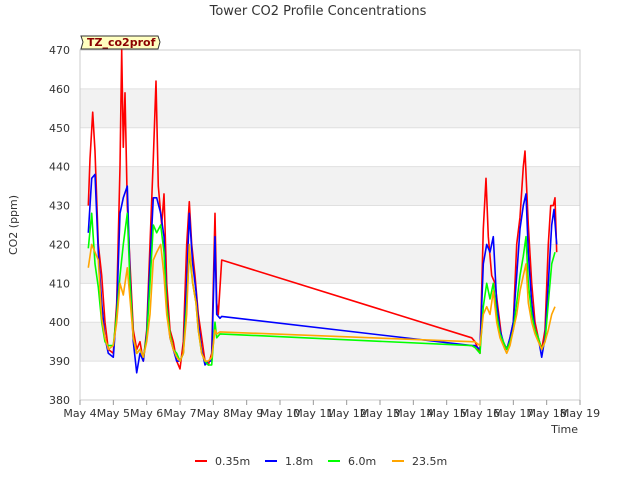 This screenshot has width=640, height=480. Describe the element at coordinates (513, 413) in the screenshot. I see `x-tick-label: May 17` at that location.